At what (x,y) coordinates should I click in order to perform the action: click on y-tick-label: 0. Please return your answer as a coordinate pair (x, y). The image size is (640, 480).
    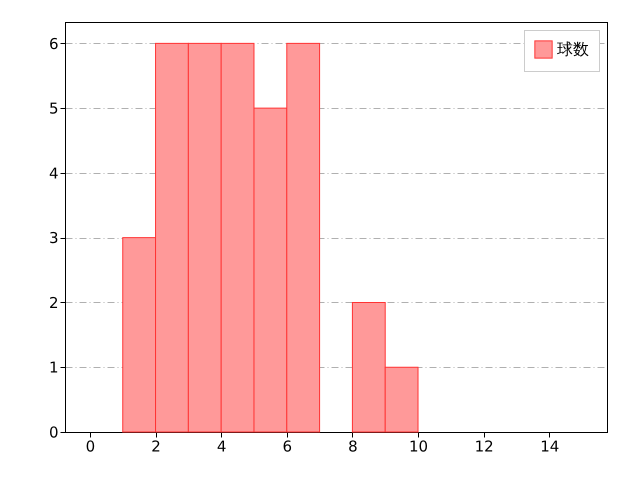
    Looking at the image, I should click on (53, 433).